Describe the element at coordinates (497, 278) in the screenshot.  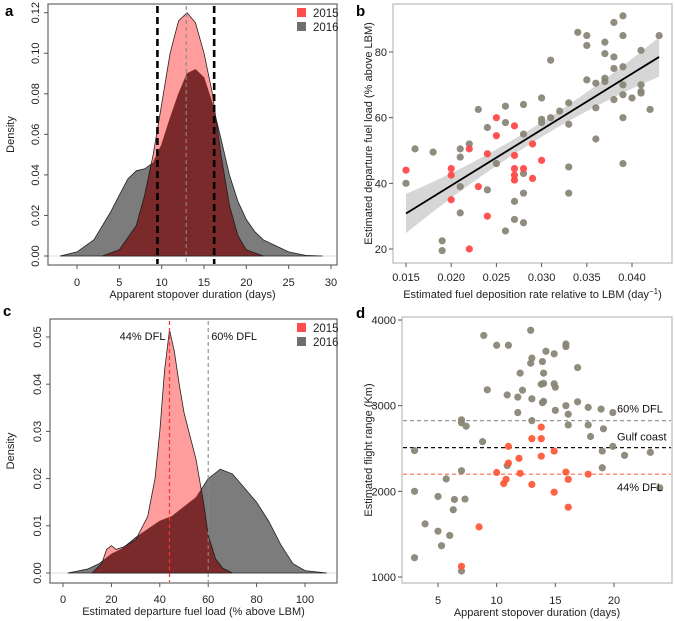
I see `x-tick-label: 0.025` at that location.